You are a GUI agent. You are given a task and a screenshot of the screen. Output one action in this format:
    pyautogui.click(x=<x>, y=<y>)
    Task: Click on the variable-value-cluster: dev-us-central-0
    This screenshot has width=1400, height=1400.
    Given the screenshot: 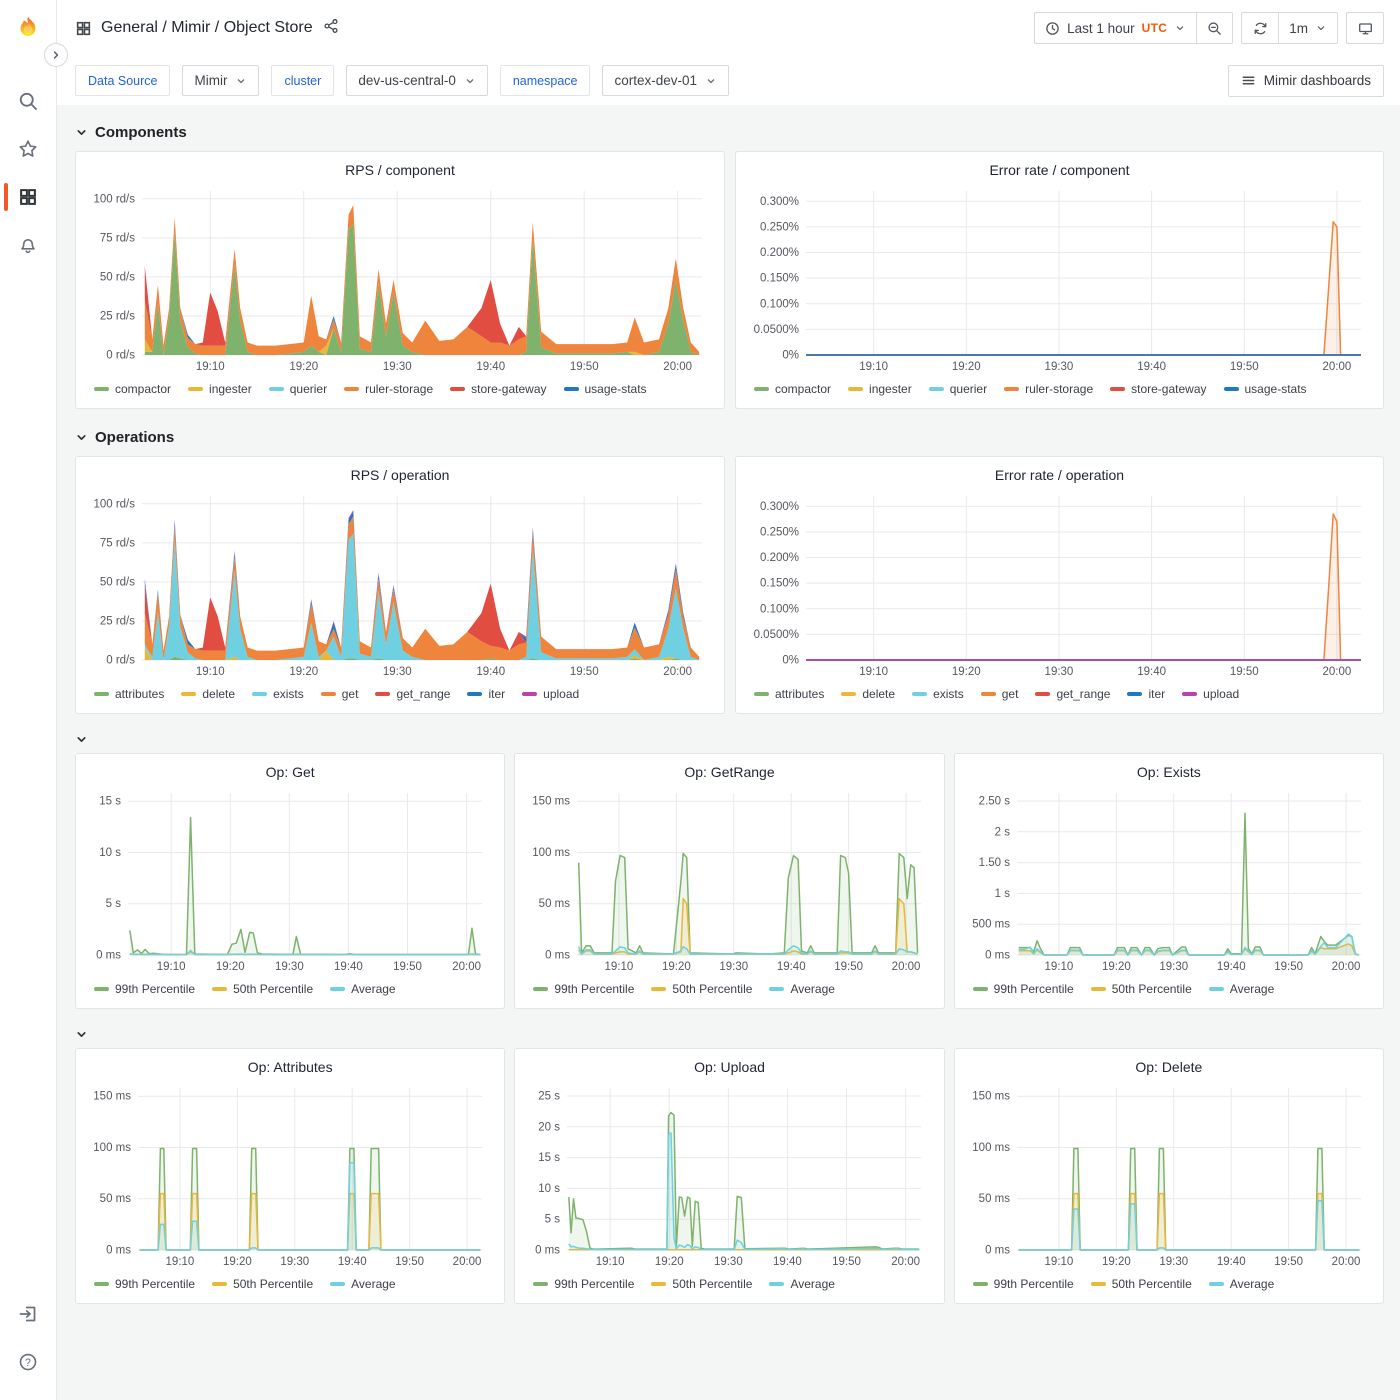 What is the action you would take?
    pyautogui.click(x=417, y=80)
    